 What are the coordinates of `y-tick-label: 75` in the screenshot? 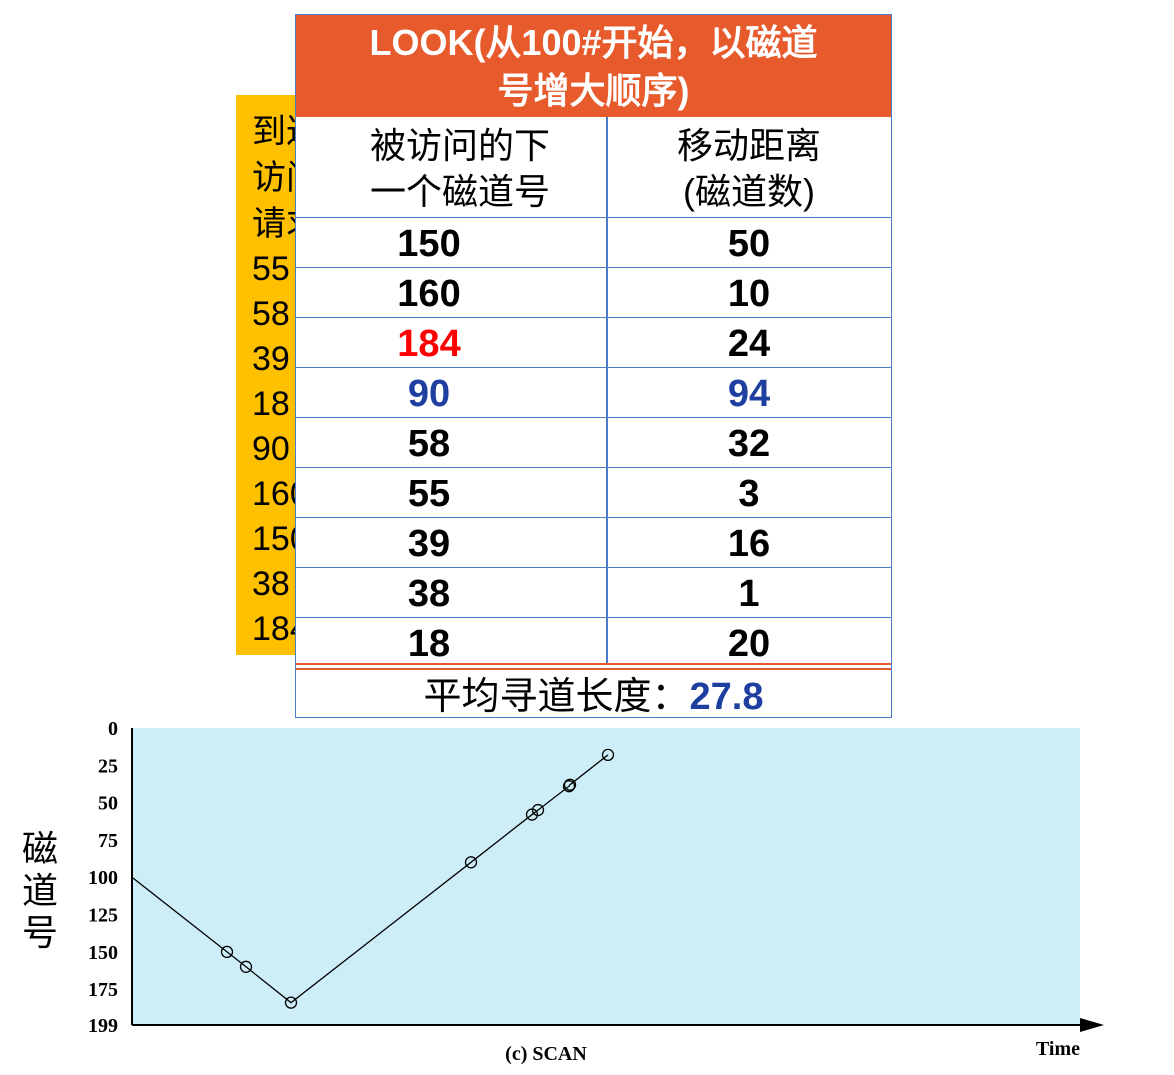 It's located at (108, 841).